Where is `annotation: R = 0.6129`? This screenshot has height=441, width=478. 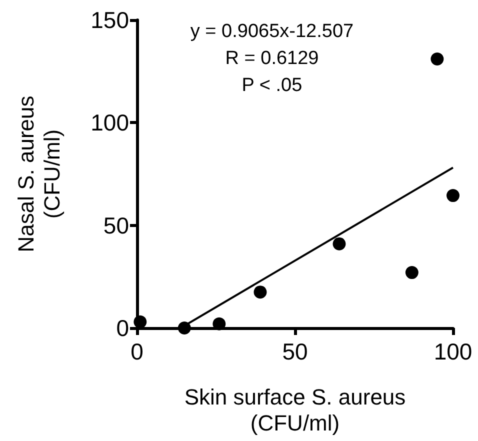 annotation: R = 0.6129 is located at coordinates (272, 58).